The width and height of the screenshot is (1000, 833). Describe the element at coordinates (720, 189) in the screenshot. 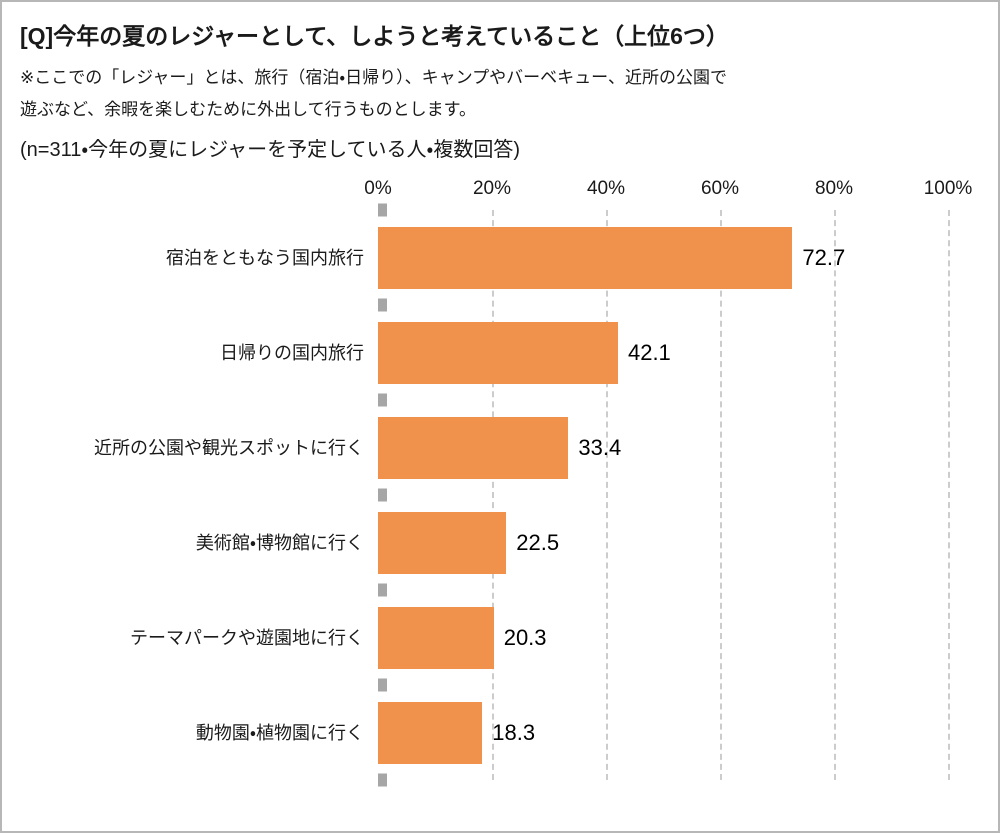

I see `x-axis-tick-label: 60%` at that location.